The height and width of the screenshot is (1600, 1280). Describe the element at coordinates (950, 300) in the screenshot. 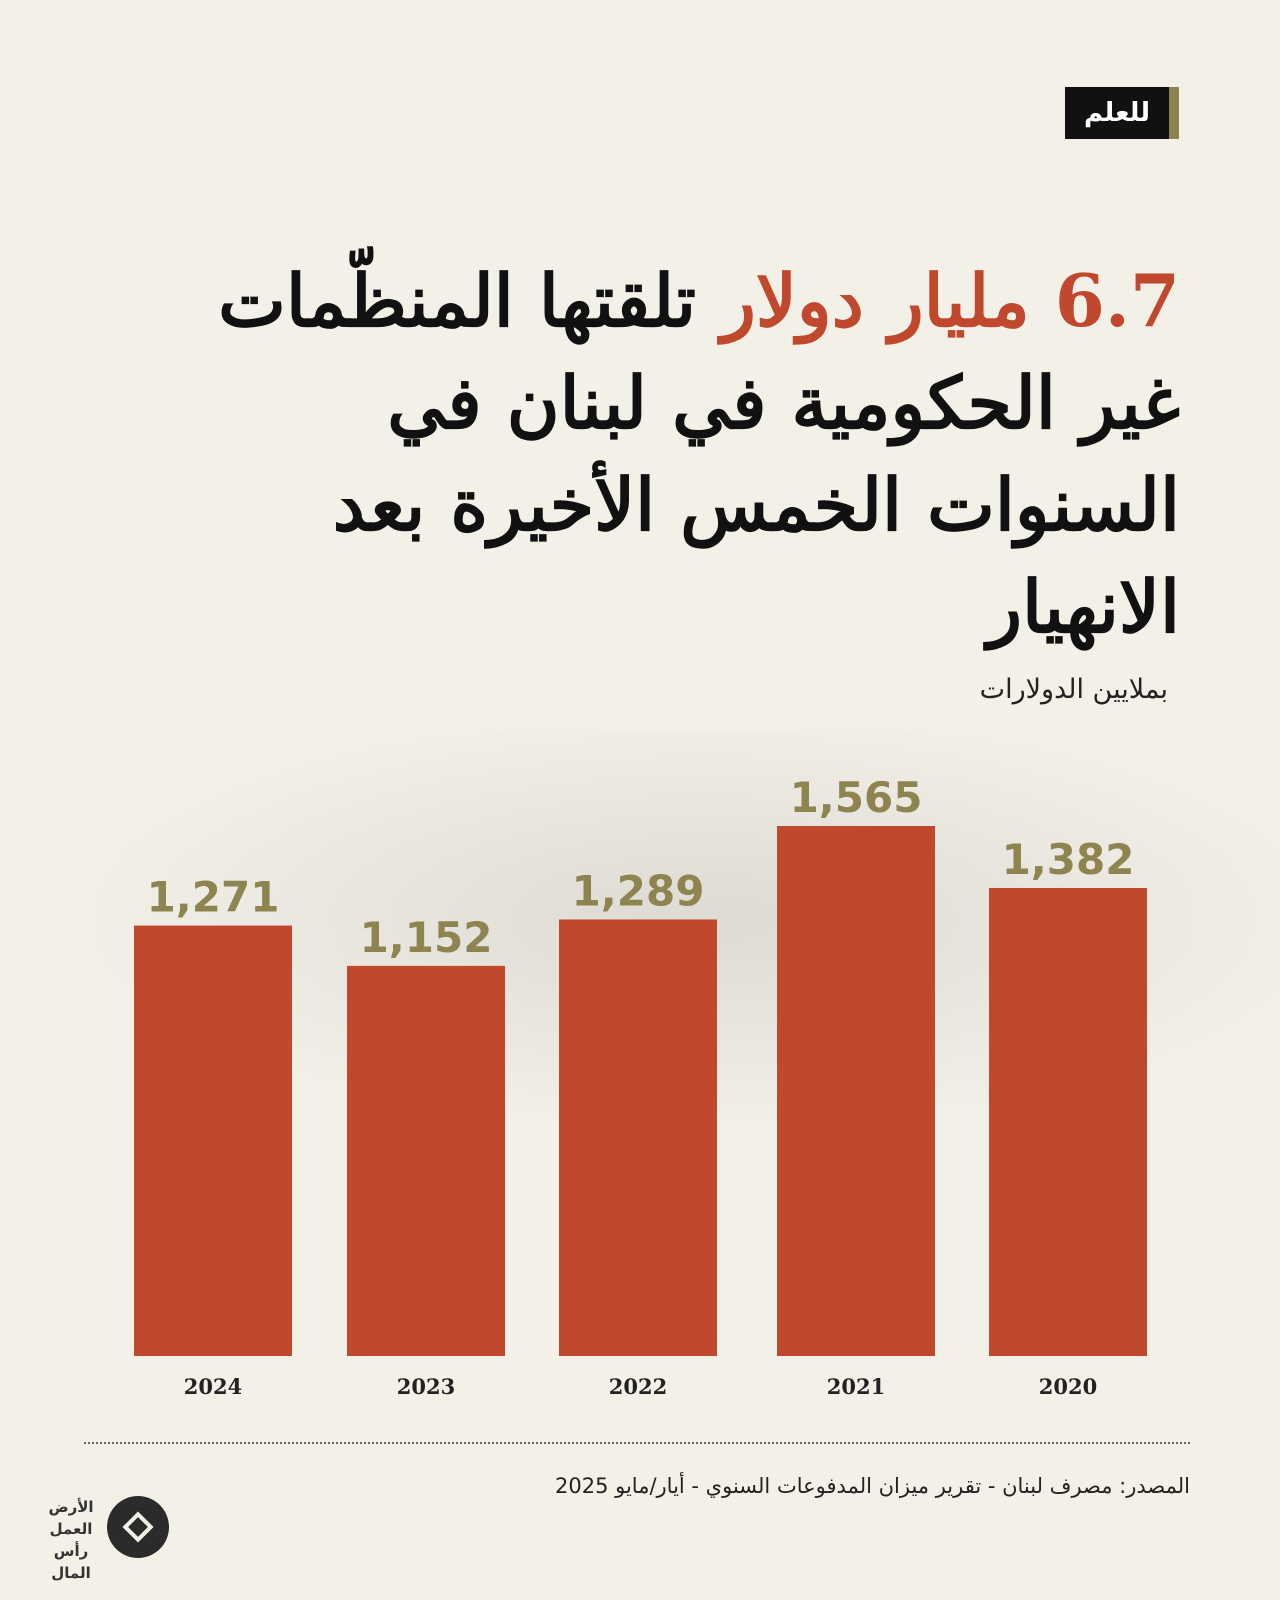

I see `title-highlight: 6.7 مليار دولار` at that location.